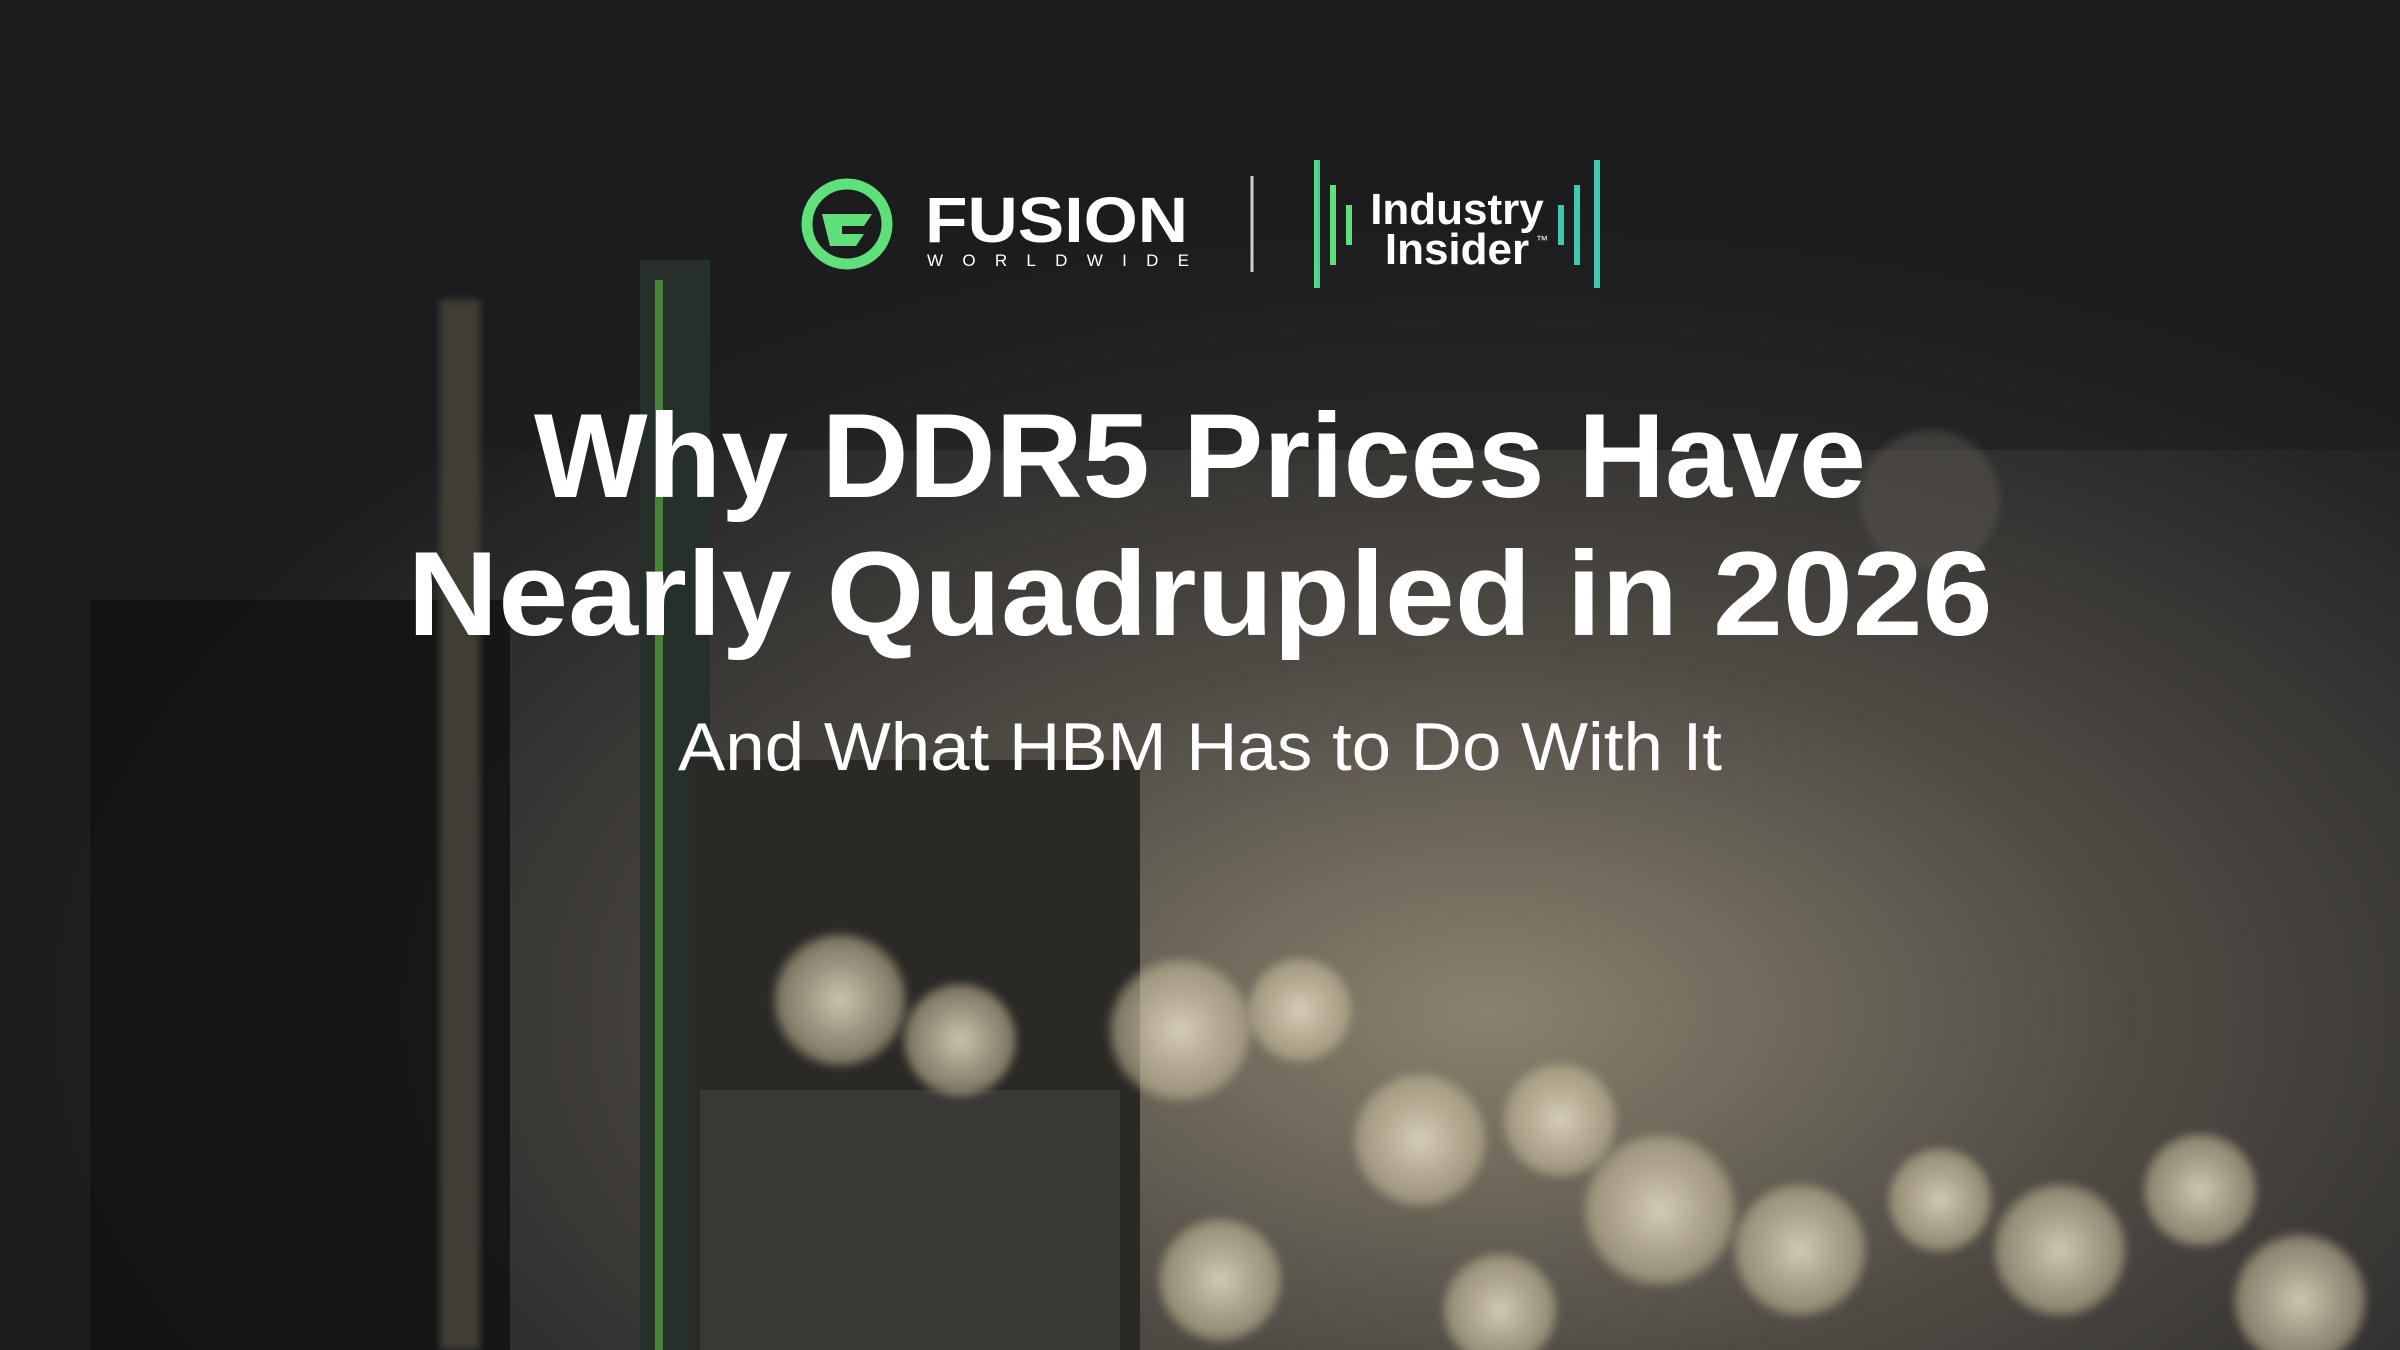 The height and width of the screenshot is (1350, 2400). What do you see at coordinates (1058, 260) in the screenshot?
I see `fusion-tagline: WORLDWIDE` at bounding box center [1058, 260].